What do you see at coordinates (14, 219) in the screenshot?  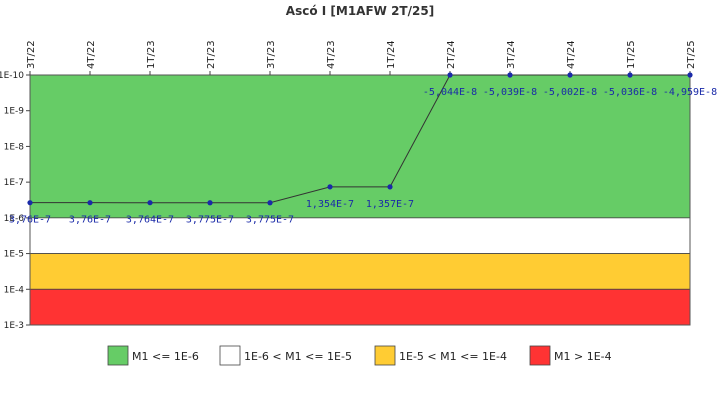 I see `y-tick-label: 1E-6` at bounding box center [14, 219].